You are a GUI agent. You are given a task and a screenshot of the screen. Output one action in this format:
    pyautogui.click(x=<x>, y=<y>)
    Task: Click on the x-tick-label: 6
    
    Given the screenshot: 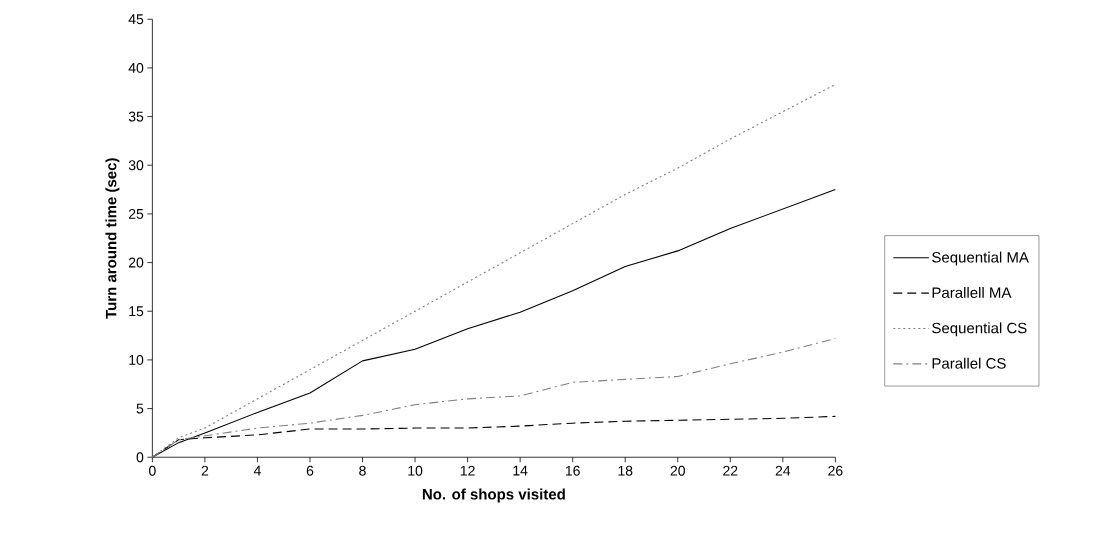 What is the action you would take?
    pyautogui.click(x=310, y=470)
    